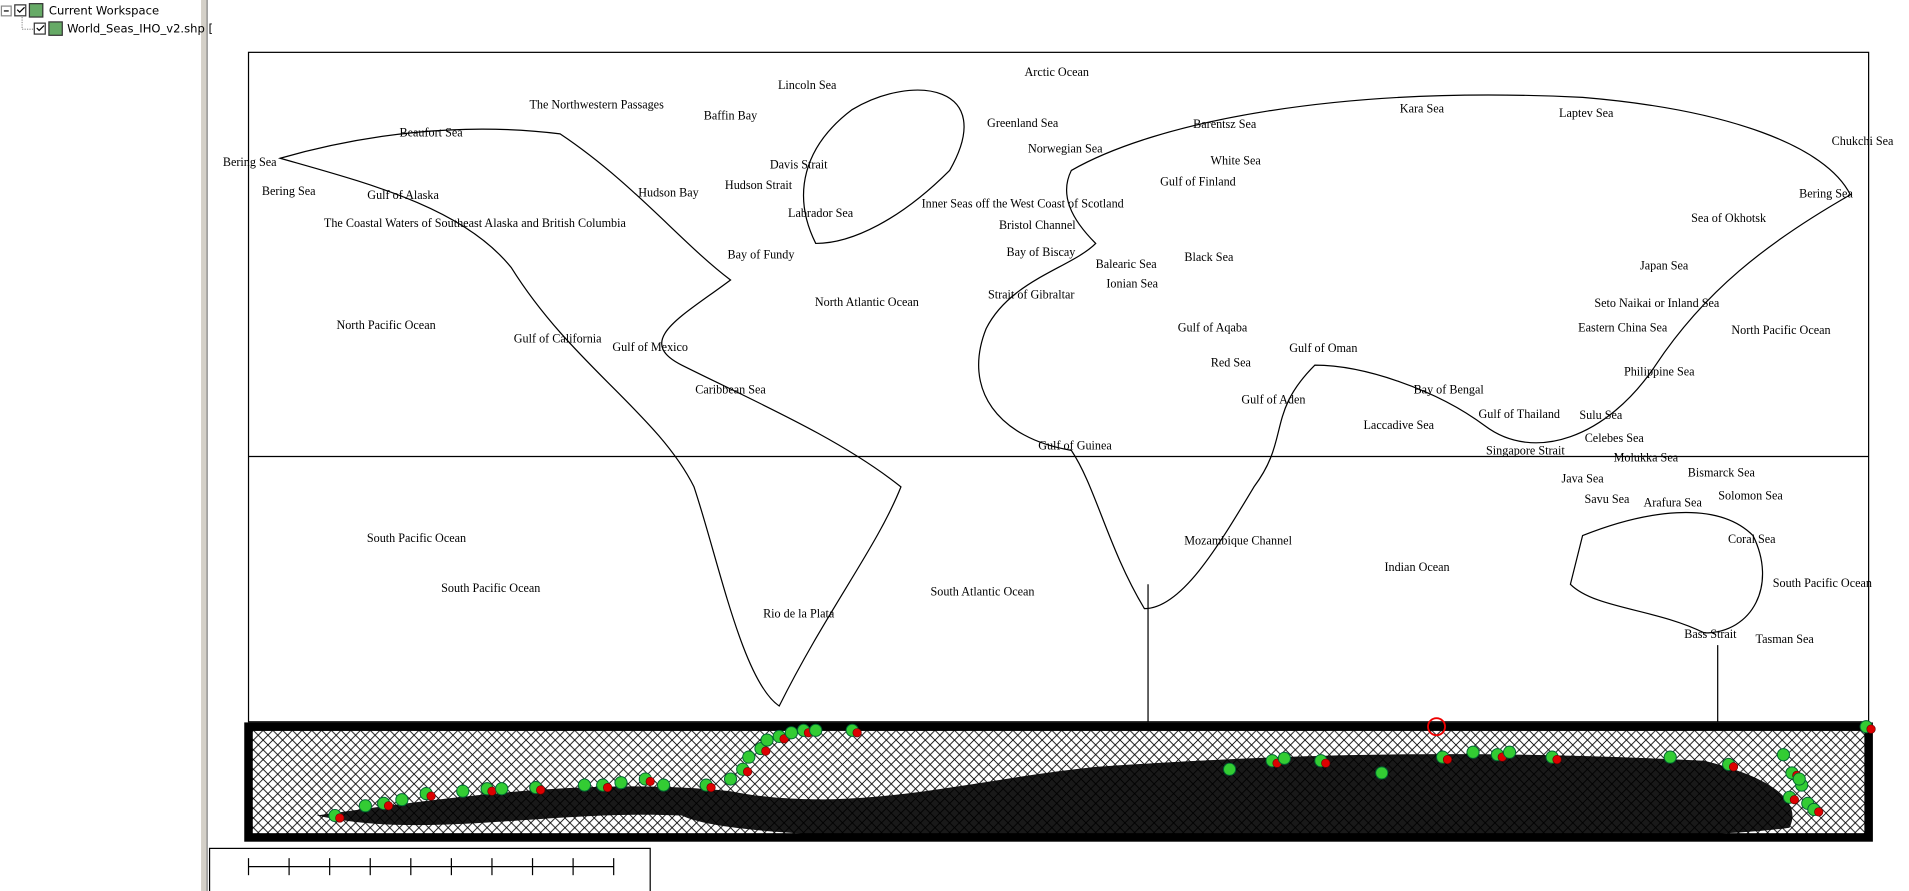  Describe the element at coordinates (1037, 225) in the screenshot. I see `sea-label: Bristol Channel` at that location.